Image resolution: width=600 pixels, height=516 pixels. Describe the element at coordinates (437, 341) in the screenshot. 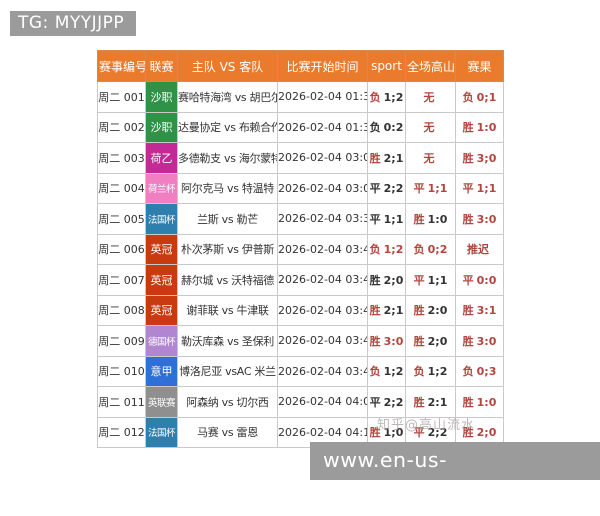

I see `fulltime-score: 2;0` at that location.